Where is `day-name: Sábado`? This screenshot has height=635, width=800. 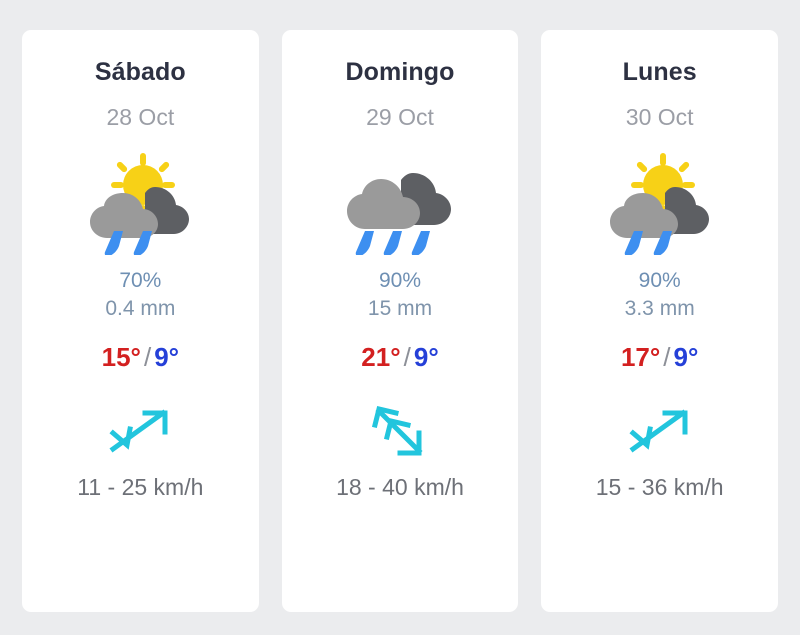 day-name: Sábado is located at coordinates (140, 72).